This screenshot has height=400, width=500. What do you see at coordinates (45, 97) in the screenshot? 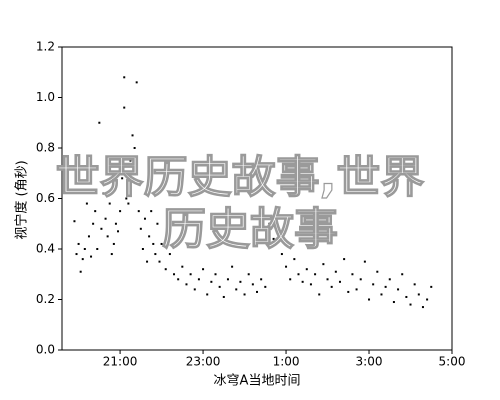
I see `y-tick-label: 1.0` at bounding box center [45, 97].